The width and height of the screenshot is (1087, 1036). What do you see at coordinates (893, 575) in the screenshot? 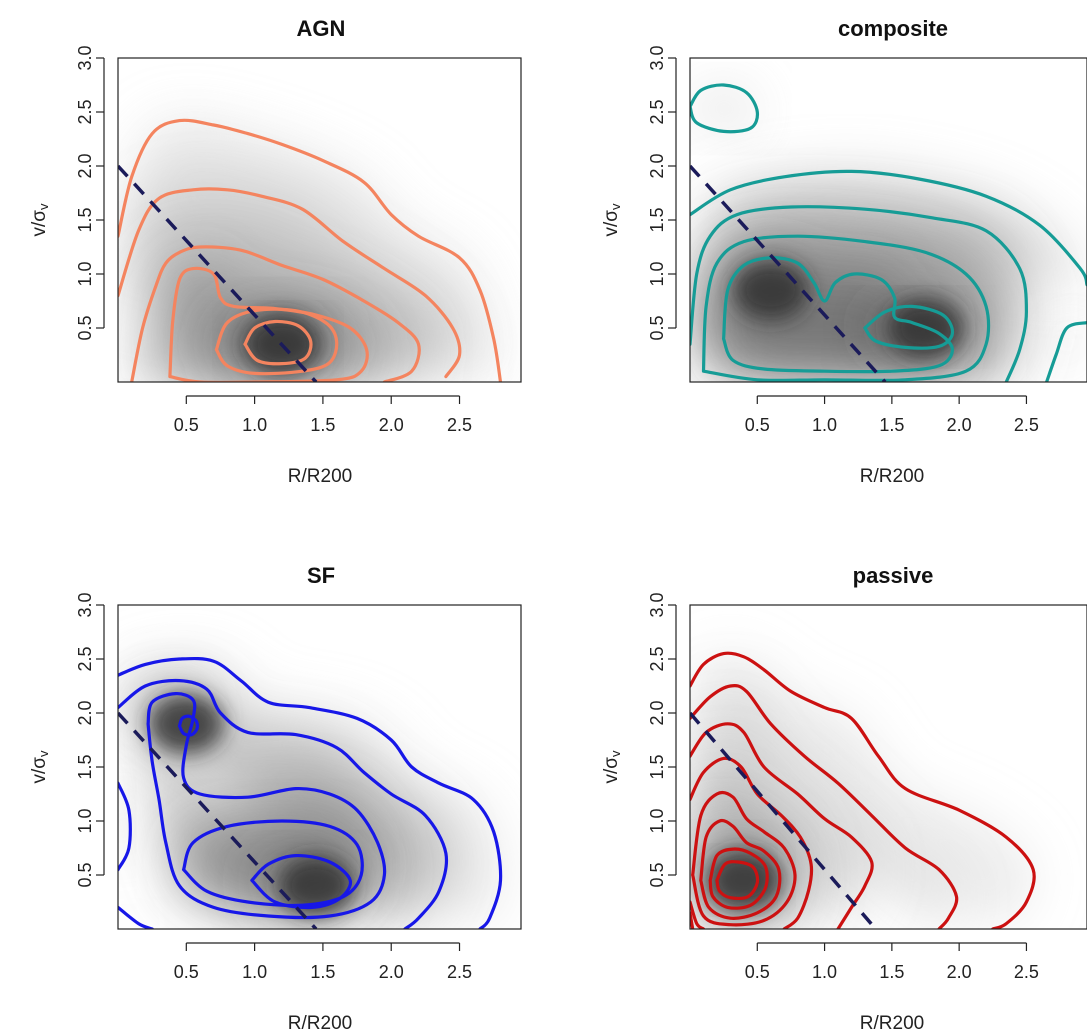
I see `panel-title: passive` at bounding box center [893, 575].